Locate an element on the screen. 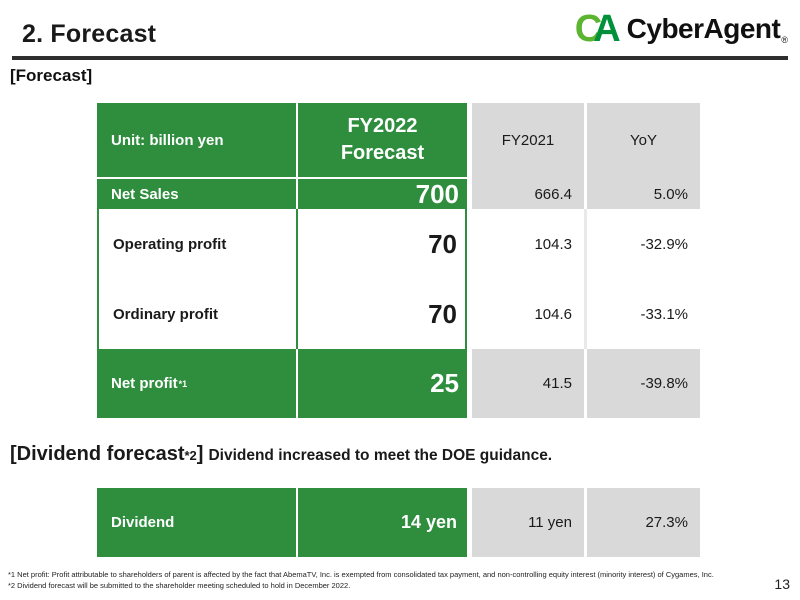 The image size is (800, 600). logo-ca-mark-a: A is located at coordinates (607, 29).